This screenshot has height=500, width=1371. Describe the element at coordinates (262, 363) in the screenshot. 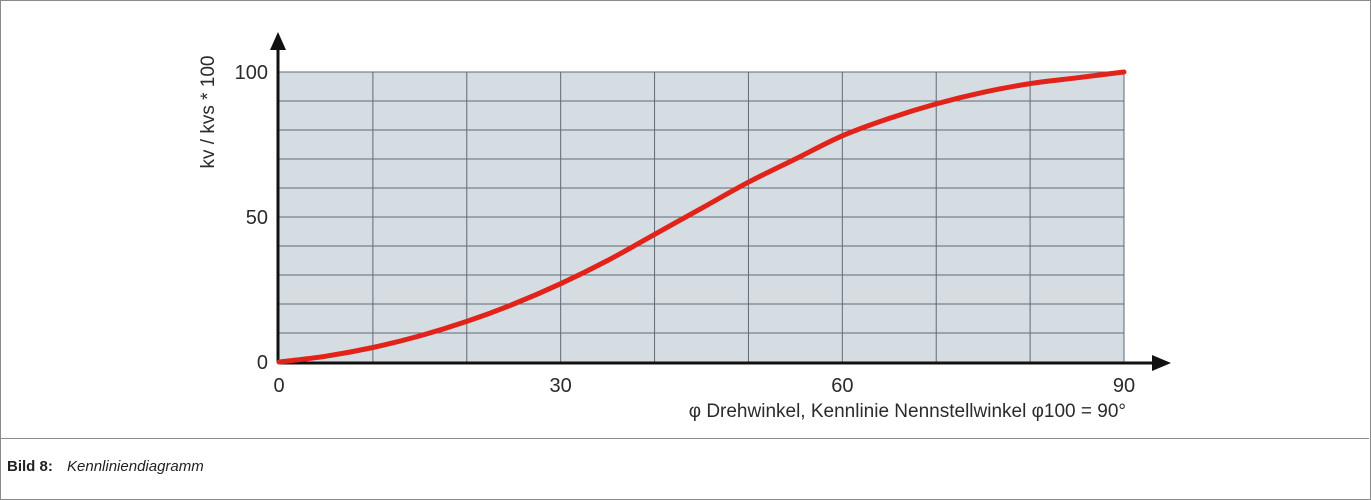

I see `y-tick-label: 0` at that location.